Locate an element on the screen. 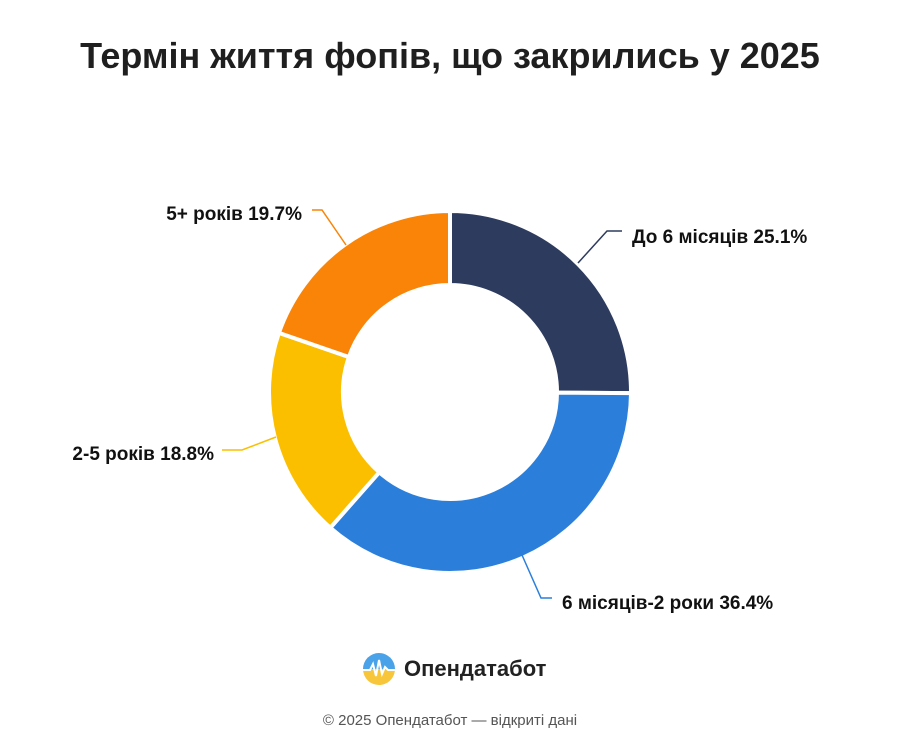  slice-label-1: До 6 місяців 25.1% is located at coordinates (719, 237).